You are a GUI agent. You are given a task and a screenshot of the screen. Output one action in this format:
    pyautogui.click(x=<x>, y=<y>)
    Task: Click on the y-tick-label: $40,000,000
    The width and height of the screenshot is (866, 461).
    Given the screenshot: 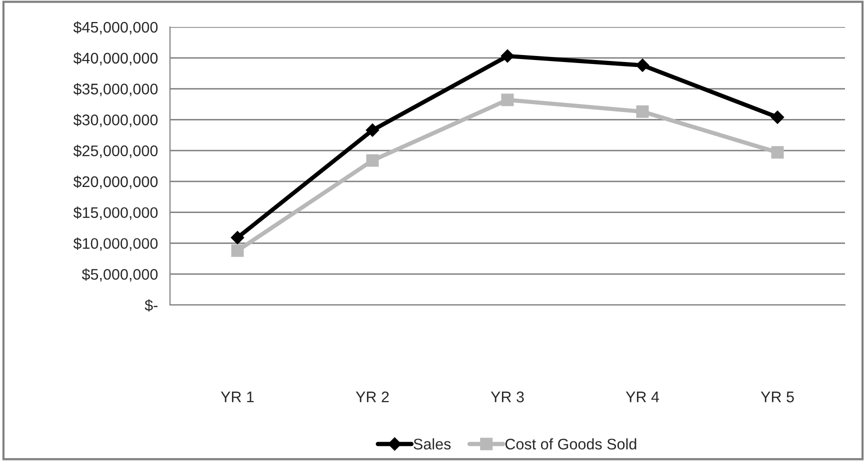 What is the action you would take?
    pyautogui.click(x=115, y=59)
    